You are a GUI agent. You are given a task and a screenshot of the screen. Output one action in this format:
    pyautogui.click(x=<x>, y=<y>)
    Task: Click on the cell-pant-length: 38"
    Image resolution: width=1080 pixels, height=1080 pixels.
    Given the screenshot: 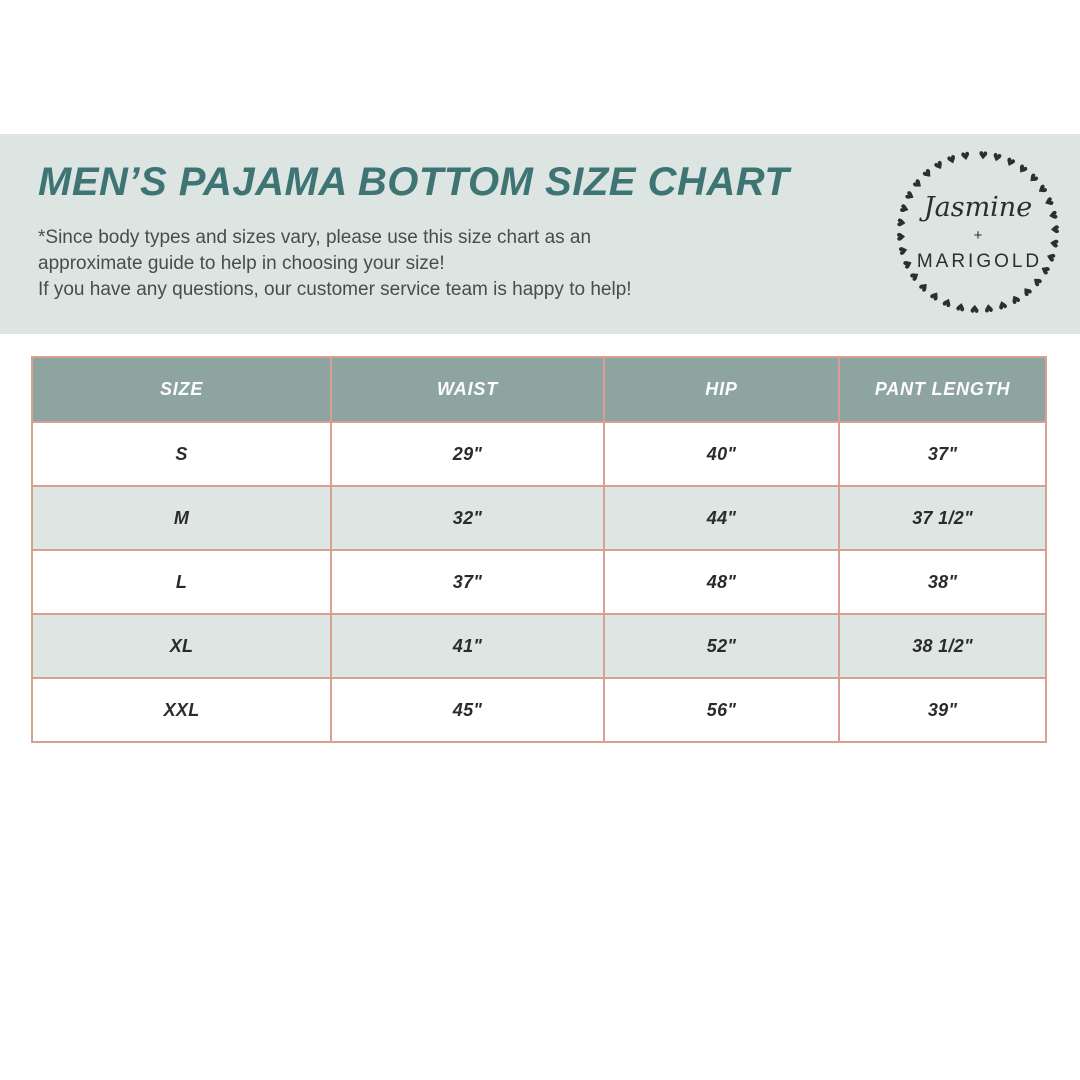 What is the action you would take?
    pyautogui.click(x=942, y=582)
    